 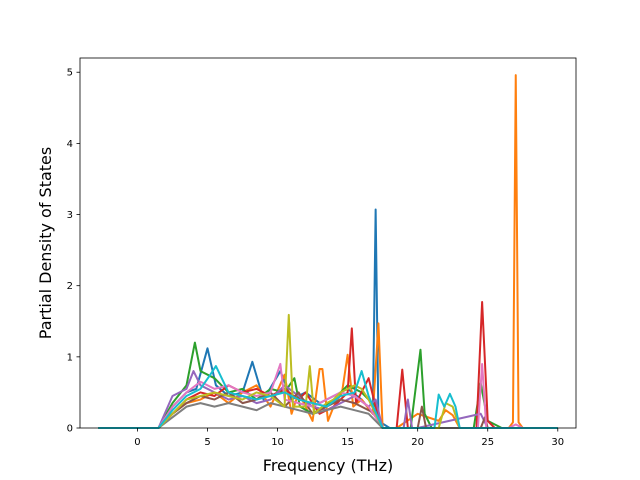 I want to click on y-tick-label: 5, so click(x=70, y=73).